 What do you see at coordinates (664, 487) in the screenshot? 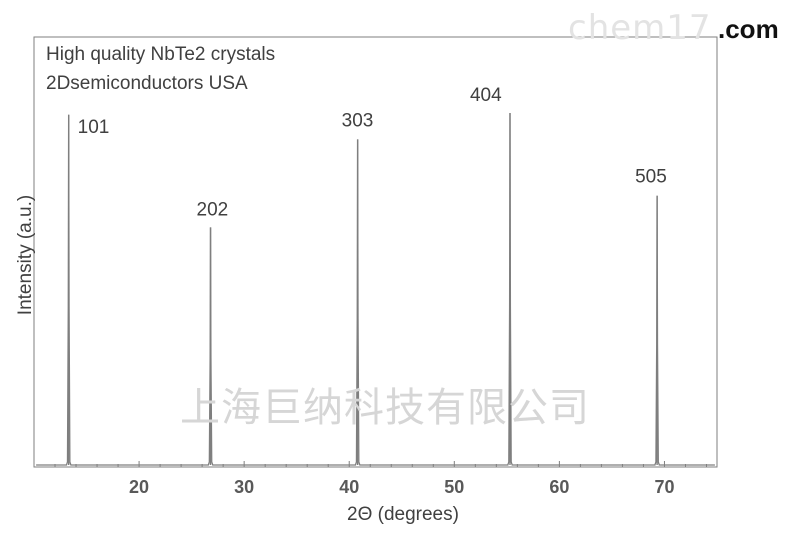
I see `x-tick-label: 70` at bounding box center [664, 487].